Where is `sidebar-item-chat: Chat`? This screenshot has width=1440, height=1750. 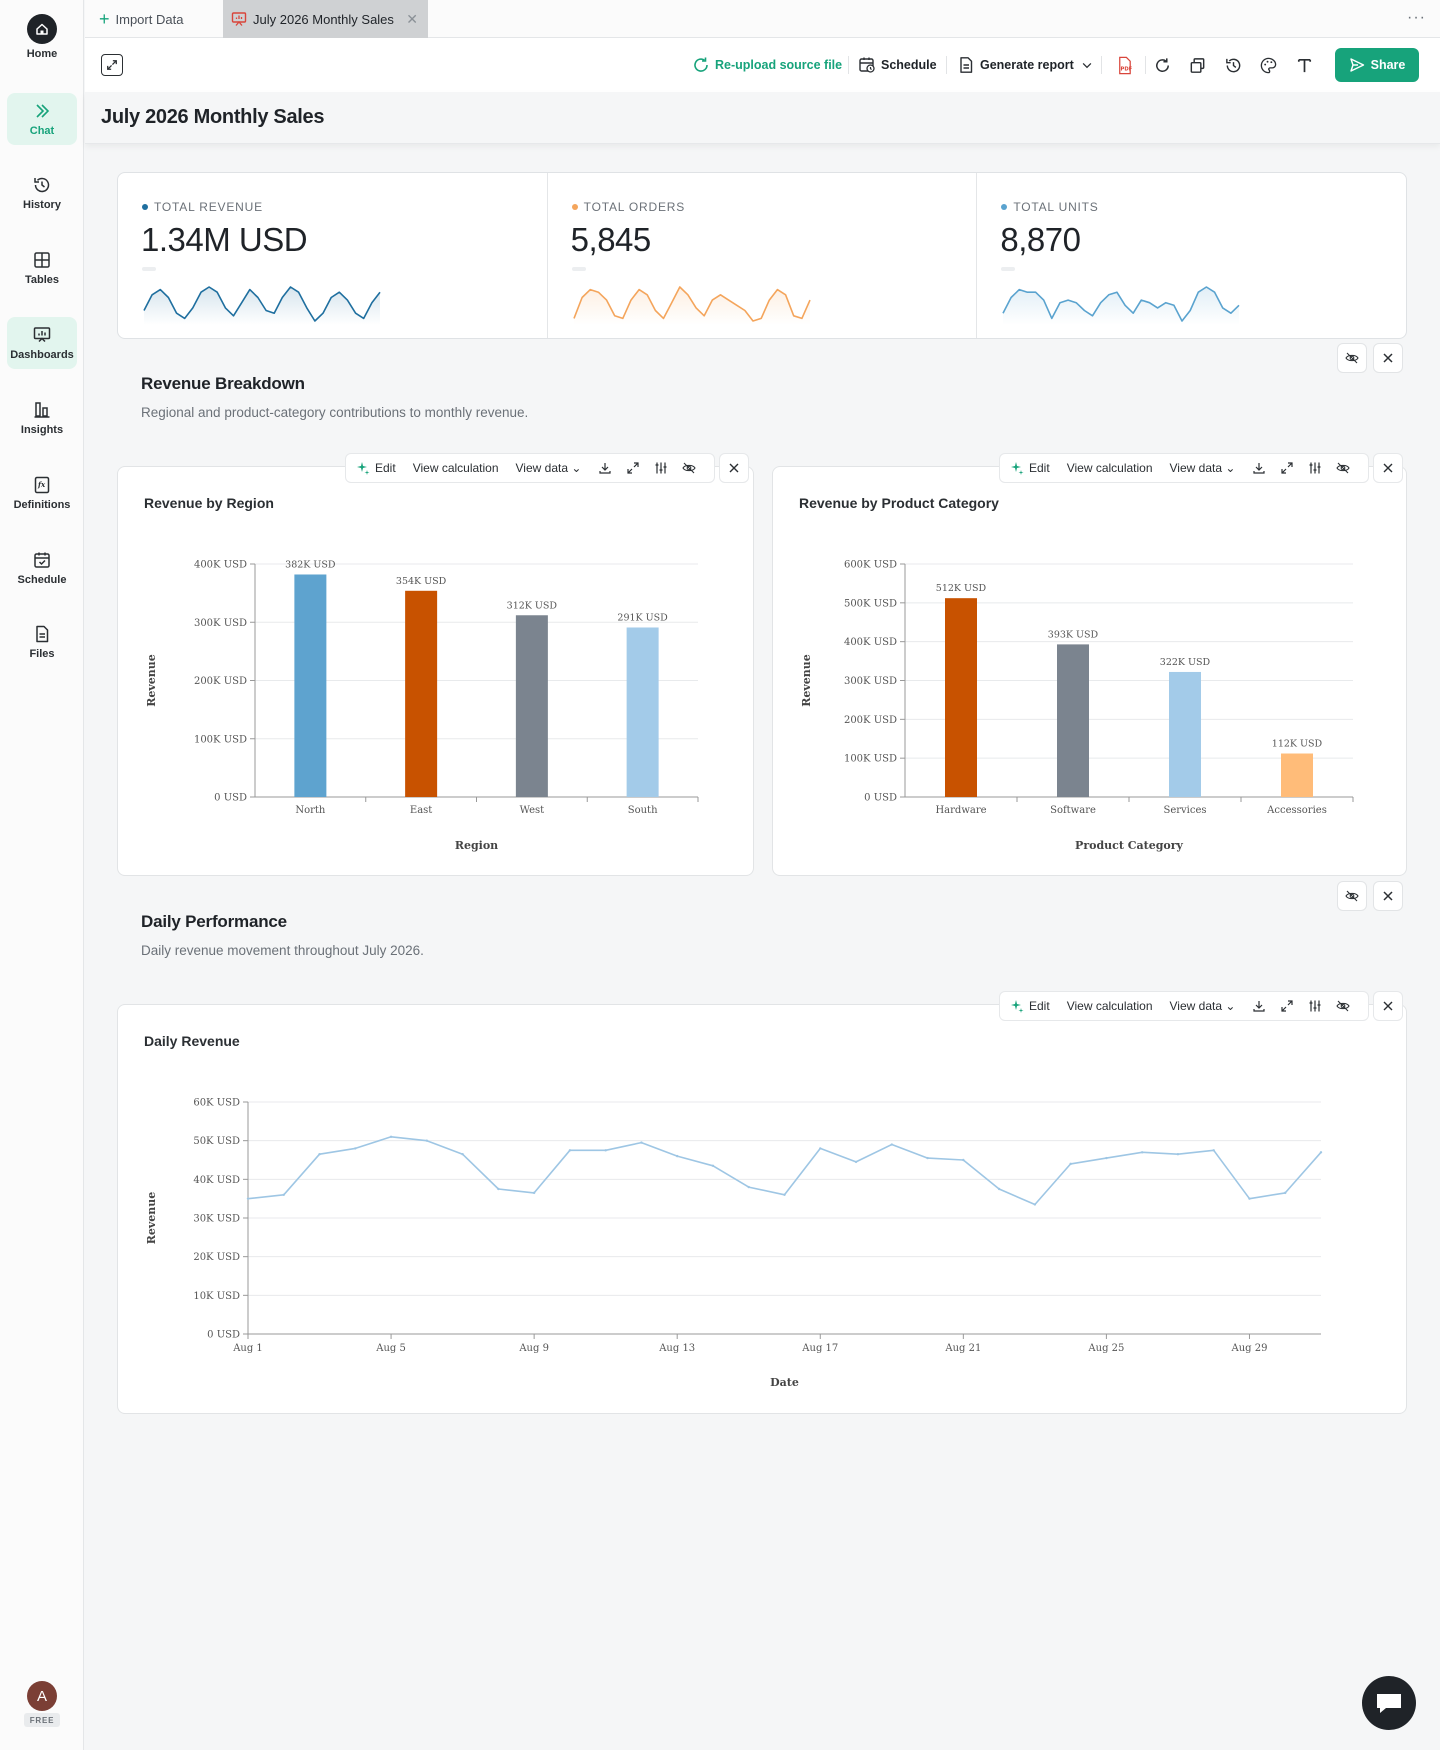 sidebar-item-chat: Chat is located at coordinates (42, 119).